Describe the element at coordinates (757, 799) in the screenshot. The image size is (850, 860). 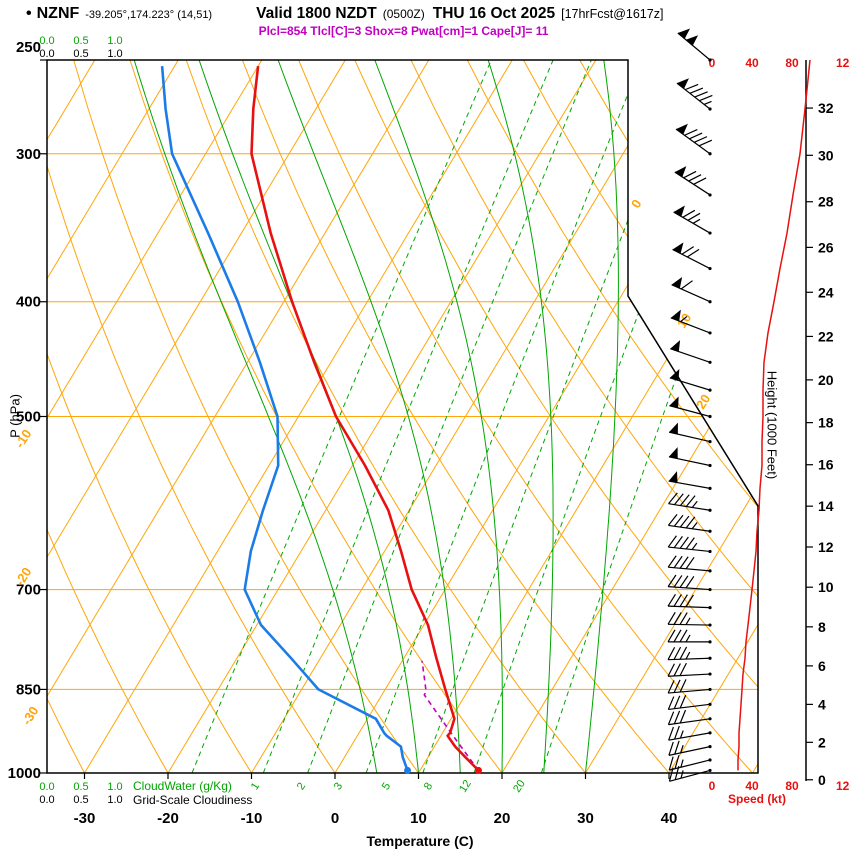
I see `speed-axis-title: Speed (kt)` at that location.